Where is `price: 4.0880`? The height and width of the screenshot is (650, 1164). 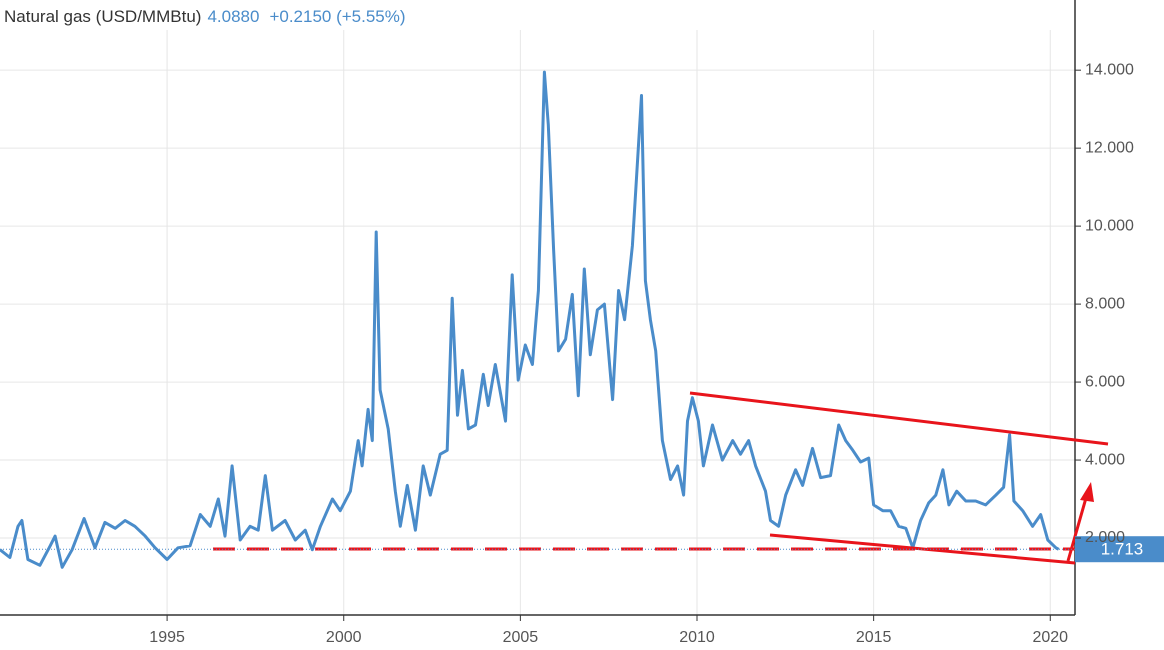 price: 4.0880 is located at coordinates (233, 16).